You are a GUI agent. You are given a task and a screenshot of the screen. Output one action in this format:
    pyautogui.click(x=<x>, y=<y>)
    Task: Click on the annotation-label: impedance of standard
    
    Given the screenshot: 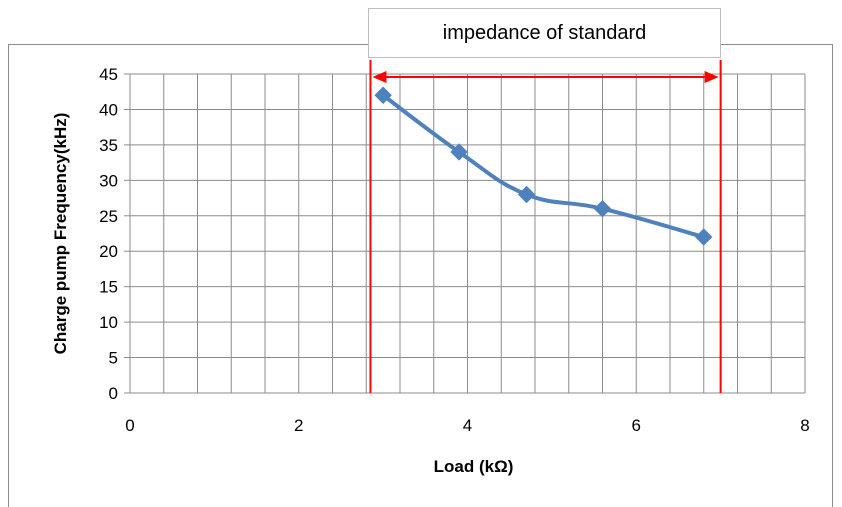 What is the action you would take?
    pyautogui.click(x=544, y=32)
    